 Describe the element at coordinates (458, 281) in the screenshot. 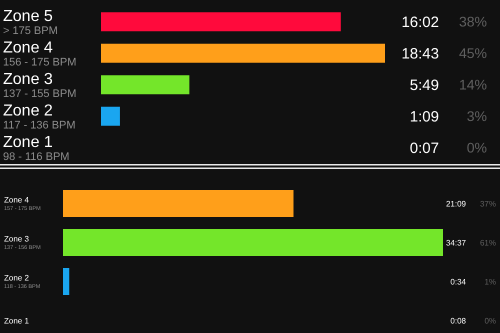

I see `text: 0:34` at that location.